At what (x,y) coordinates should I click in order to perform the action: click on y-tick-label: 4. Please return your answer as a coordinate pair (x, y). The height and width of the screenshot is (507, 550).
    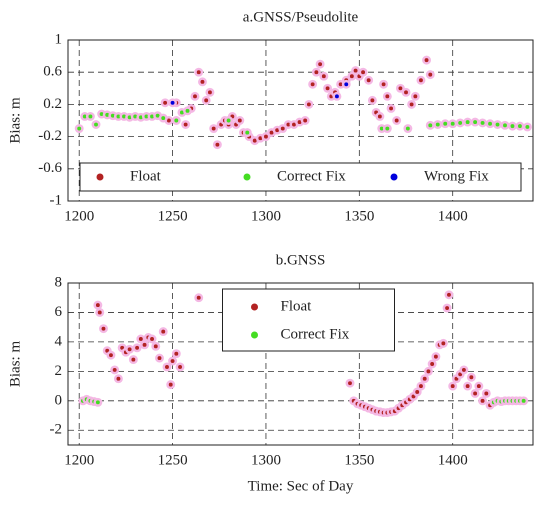
    Looking at the image, I should click on (59, 341).